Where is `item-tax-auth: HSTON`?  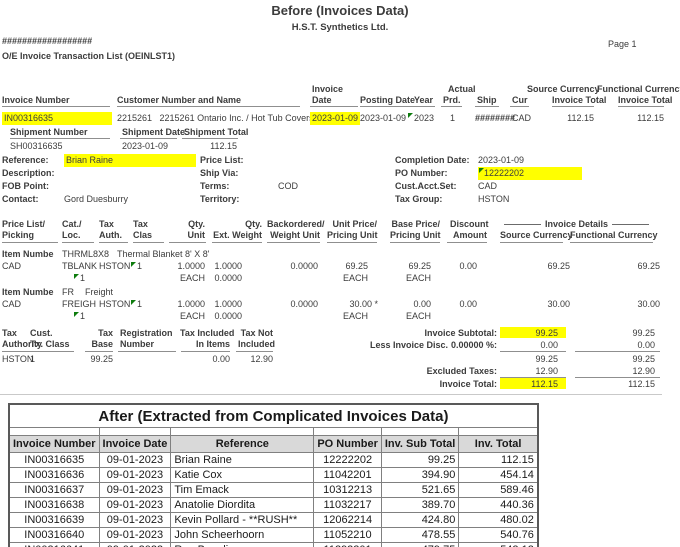
item-tax-auth: HSTON is located at coordinates (115, 266).